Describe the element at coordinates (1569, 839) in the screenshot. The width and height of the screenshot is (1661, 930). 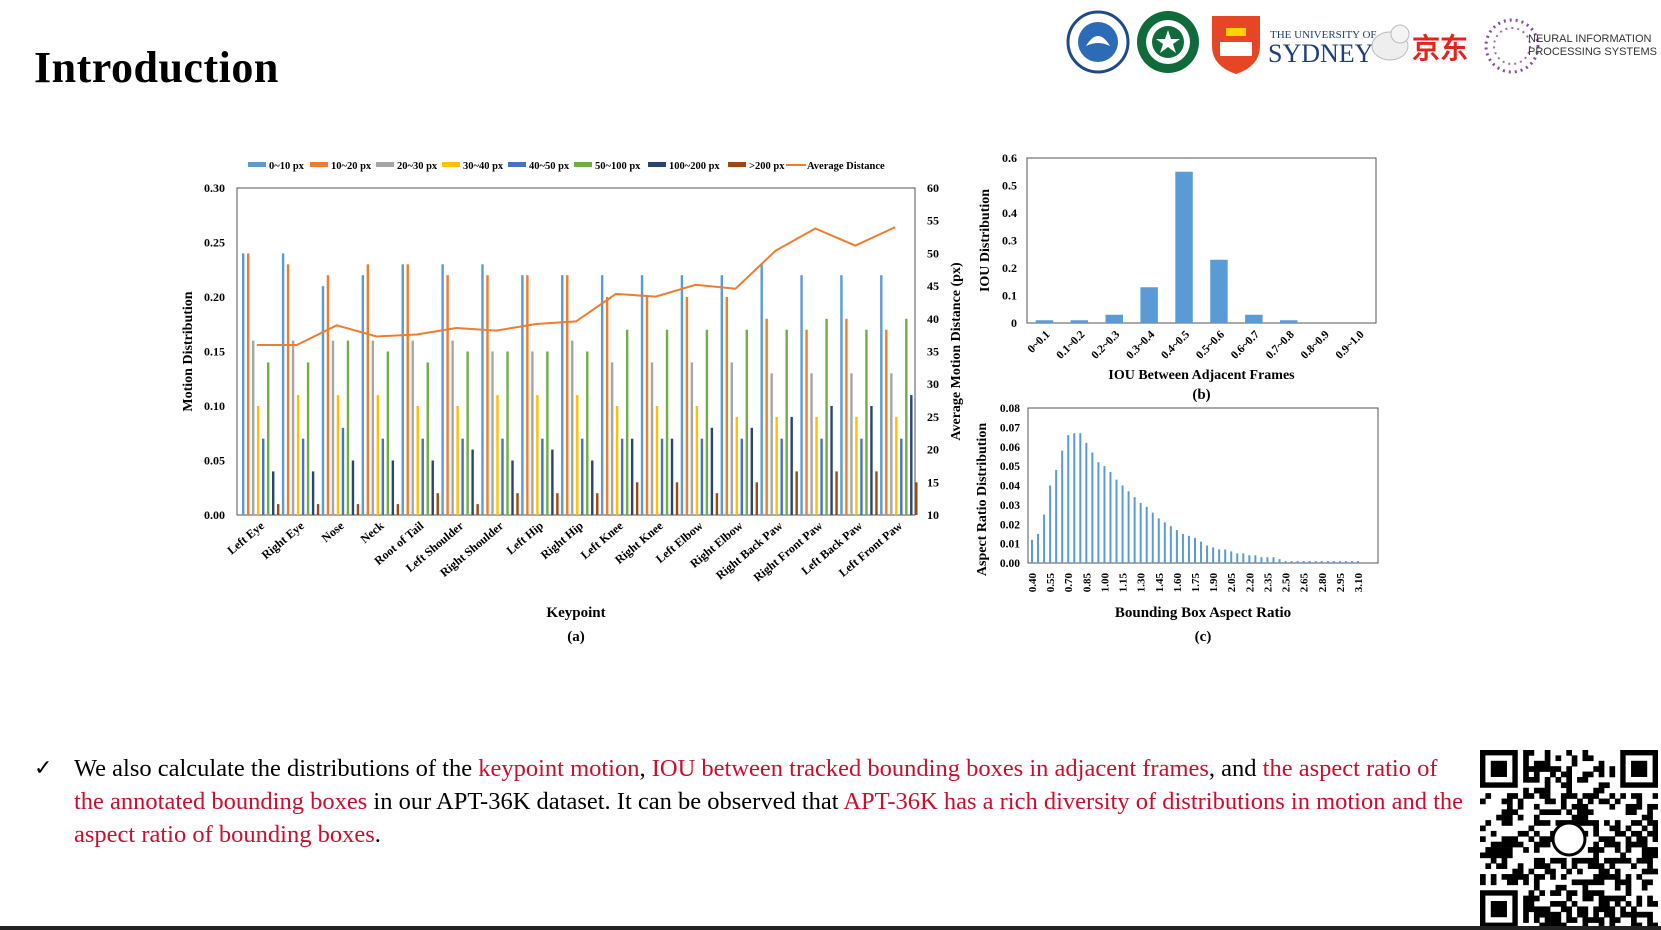
I see `github-icon` at that location.